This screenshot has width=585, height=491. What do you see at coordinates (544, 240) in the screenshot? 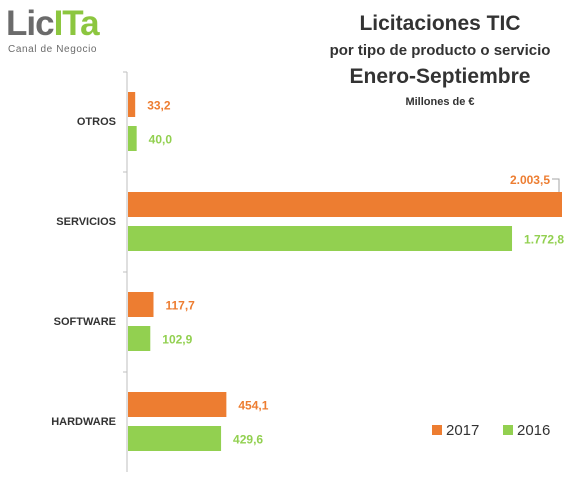
I see `data-label-2016: 1.772,8` at bounding box center [544, 240].